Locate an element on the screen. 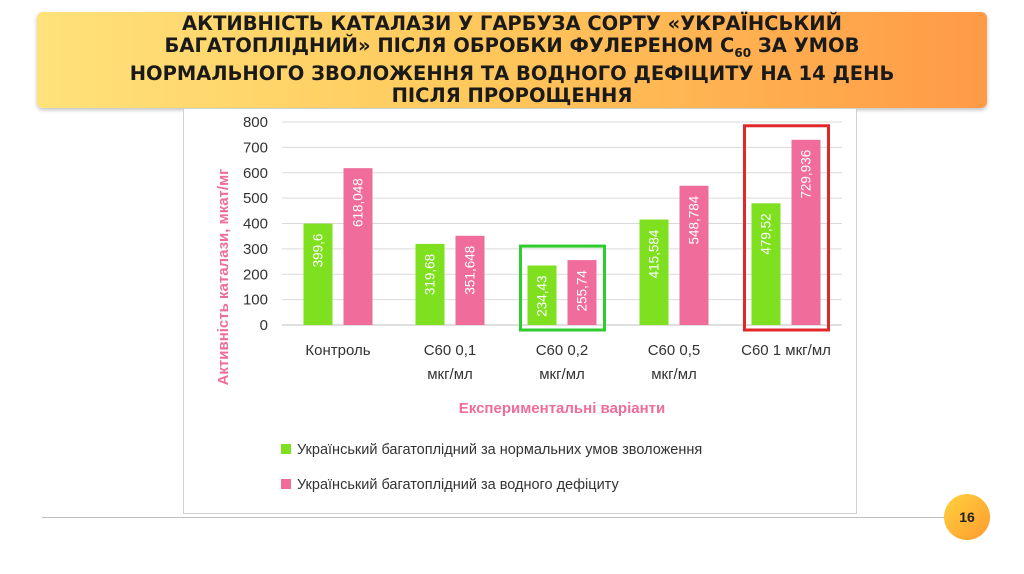 The image size is (1024, 574). y-tick-label: 500 is located at coordinates (255, 198).